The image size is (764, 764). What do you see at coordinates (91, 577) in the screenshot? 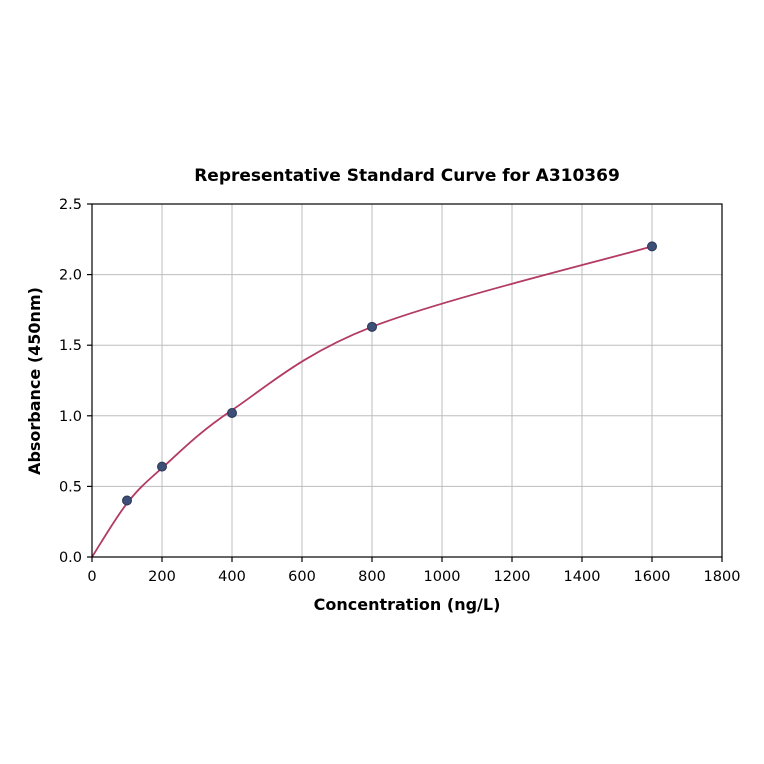
I see `x-tick-label: 0` at bounding box center [91, 577].